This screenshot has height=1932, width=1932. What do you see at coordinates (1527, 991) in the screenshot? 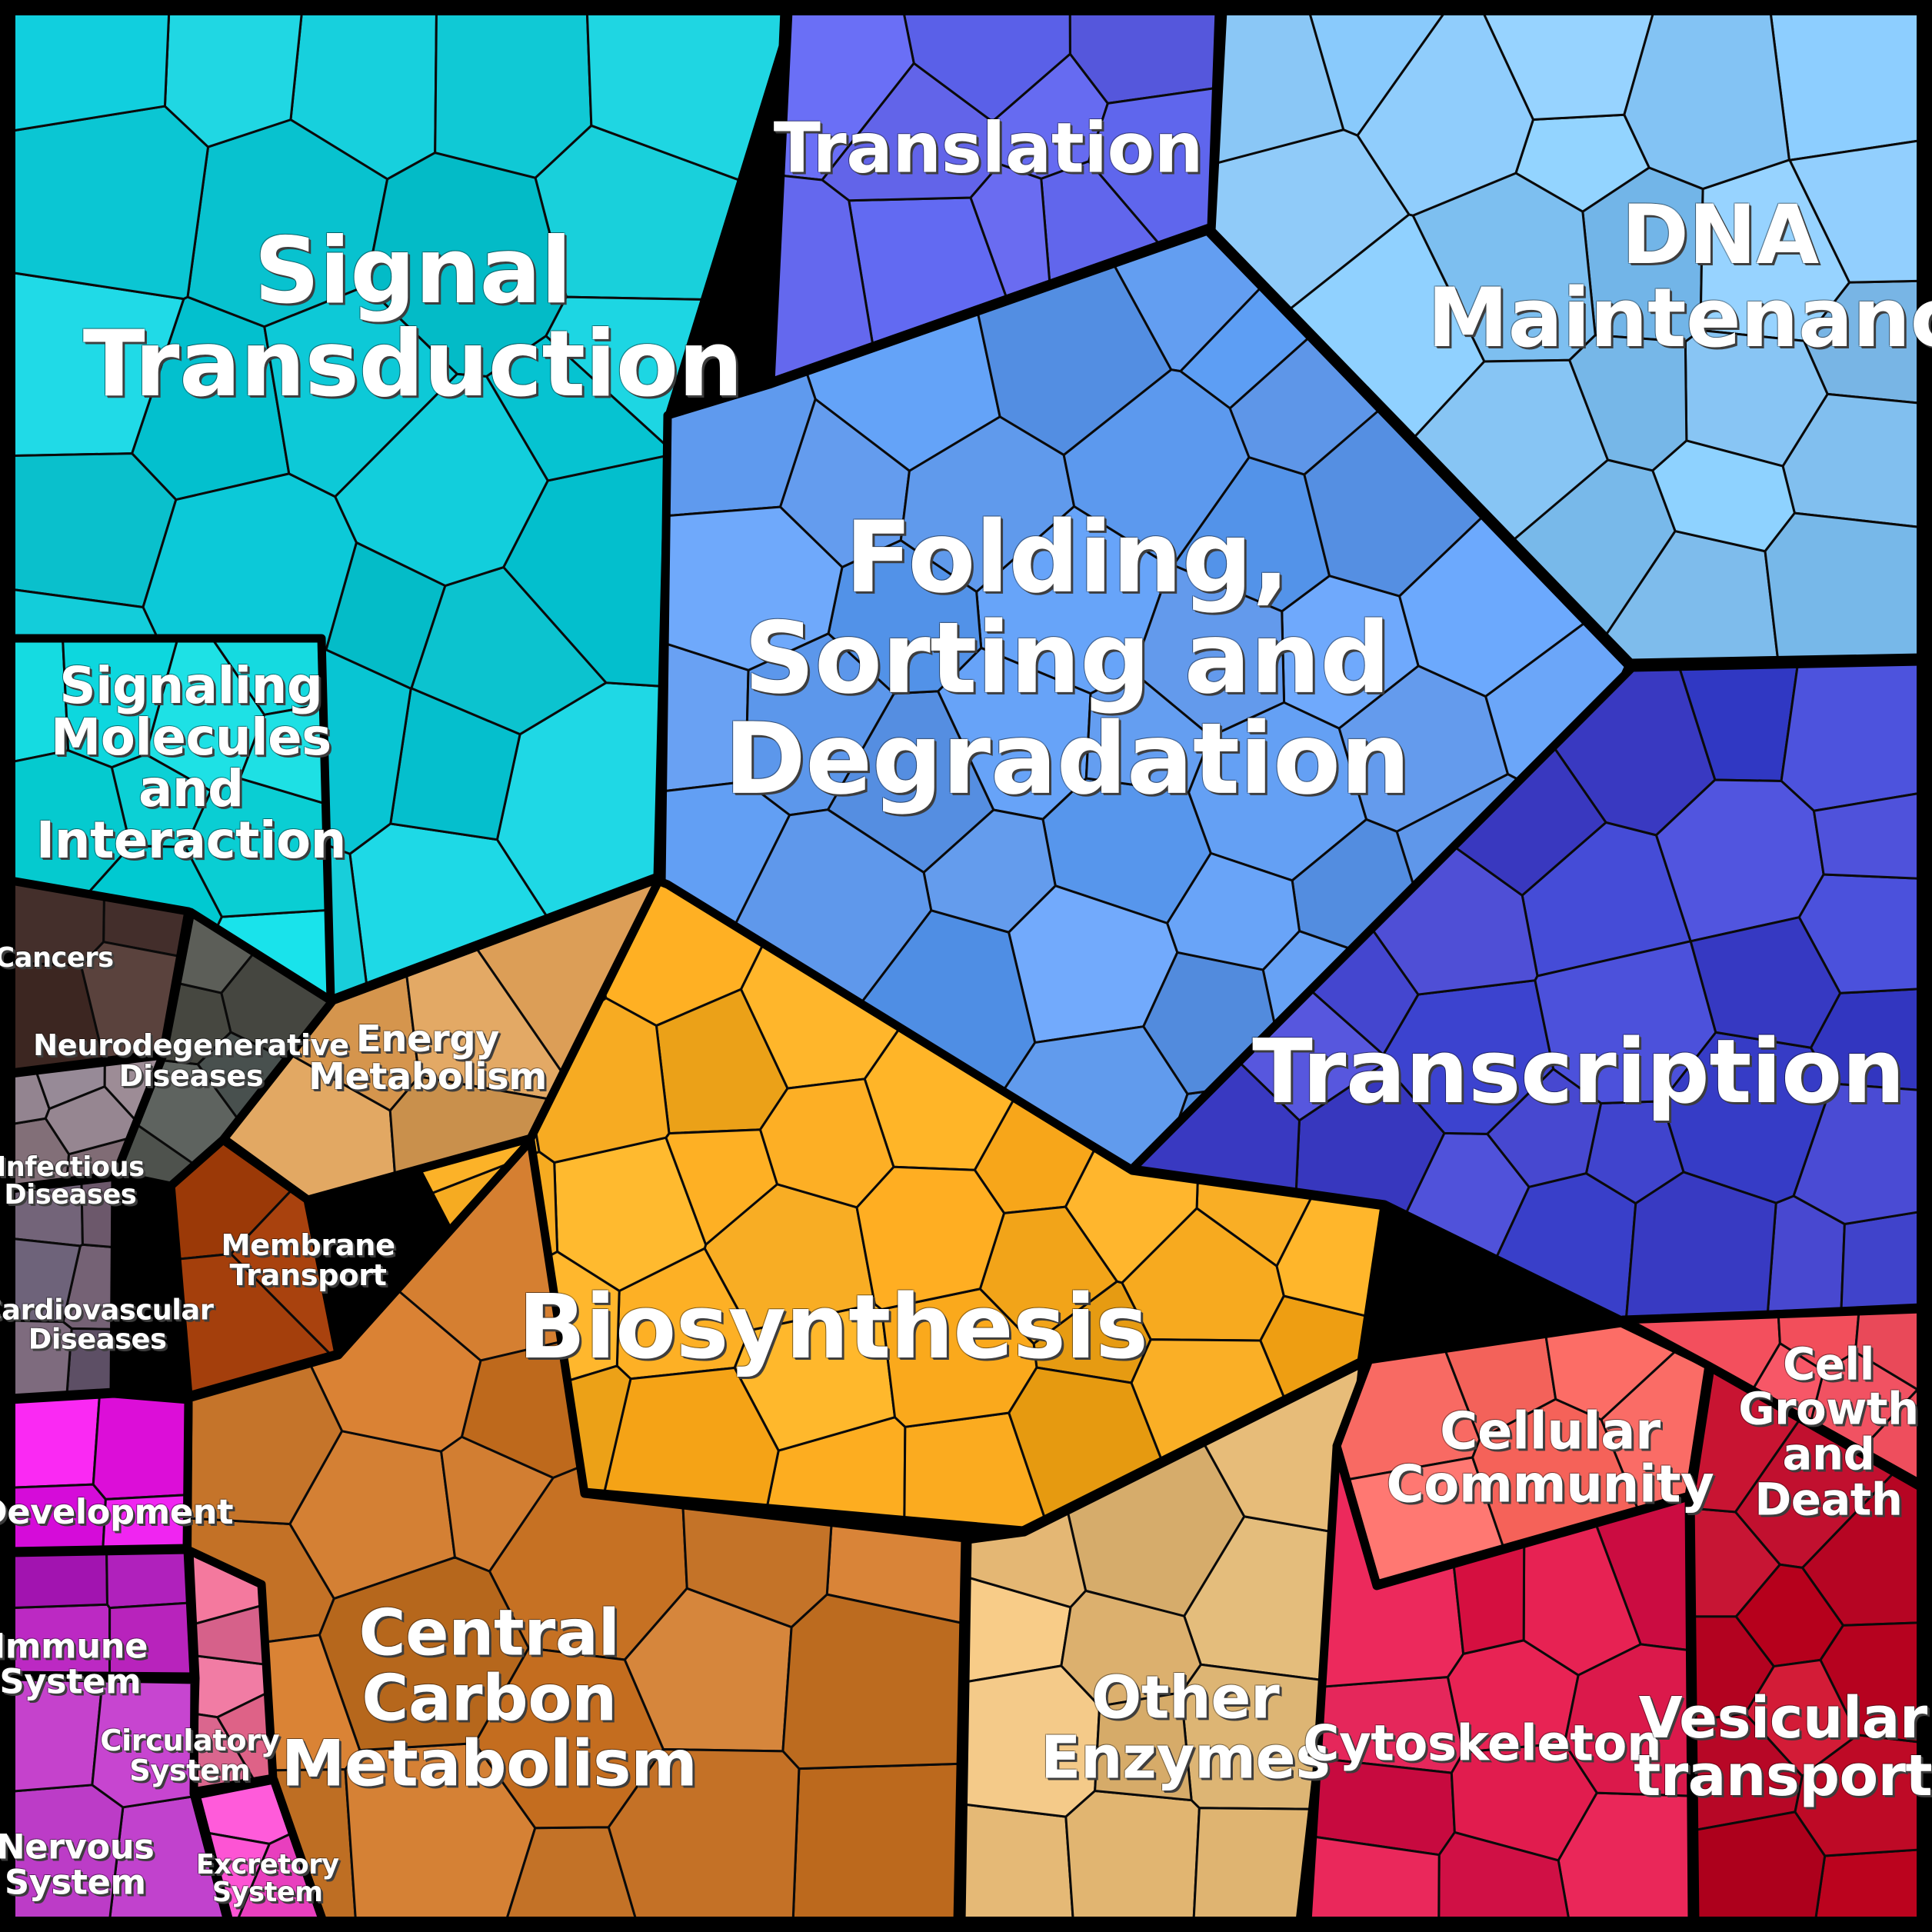
I see `treemap-group-transcription` at bounding box center [1527, 991].